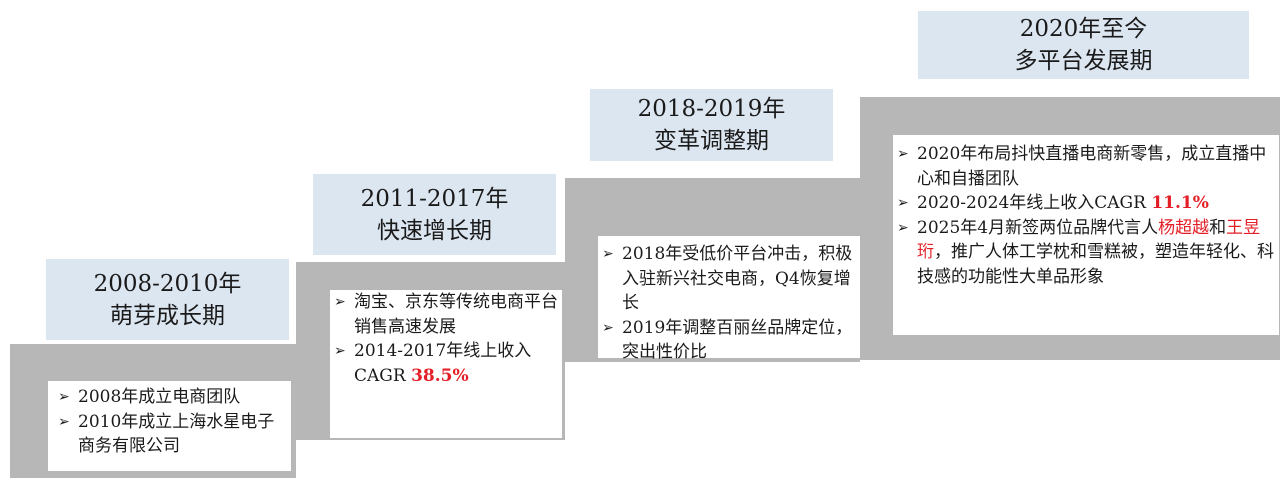 The width and height of the screenshot is (1280, 478). I want to click on list-item: ➢ 2010年成立上海水星电子商务有限公司, so click(166, 434).